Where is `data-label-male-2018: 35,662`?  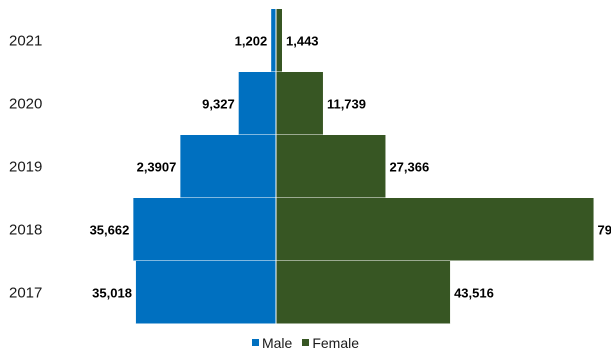
data-label-male-2018: 35,662 is located at coordinates (110, 230).